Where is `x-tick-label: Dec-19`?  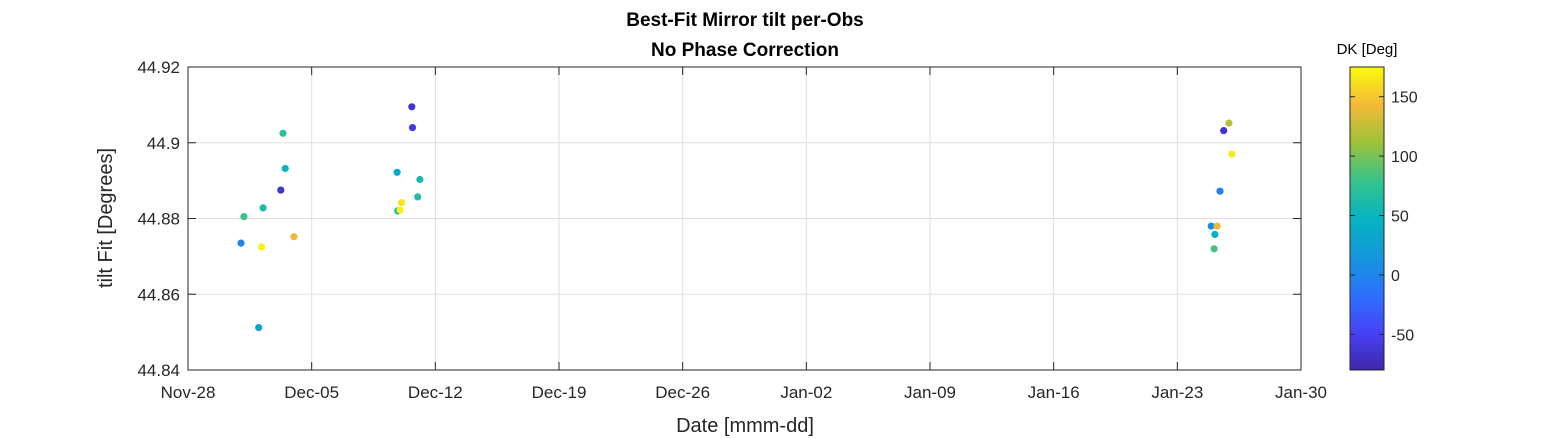
x-tick-label: Dec-19 is located at coordinates (559, 392).